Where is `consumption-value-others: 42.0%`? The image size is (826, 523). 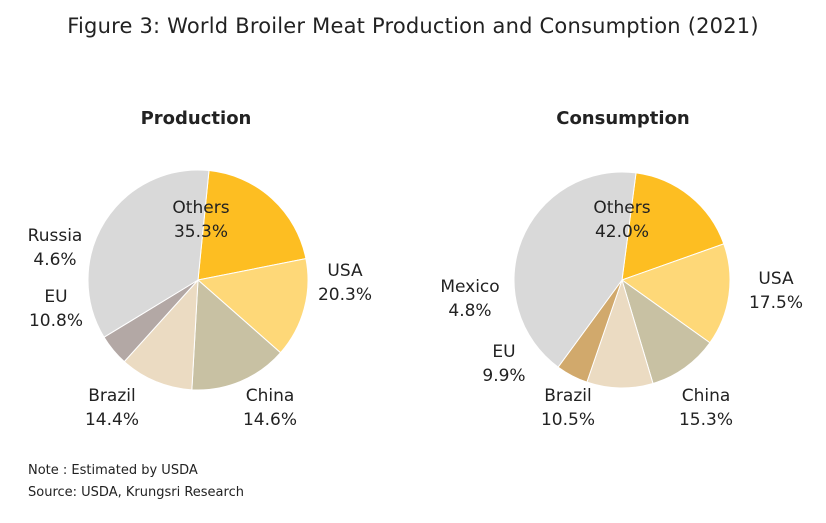
consumption-value-others: 42.0% is located at coordinates (622, 232).